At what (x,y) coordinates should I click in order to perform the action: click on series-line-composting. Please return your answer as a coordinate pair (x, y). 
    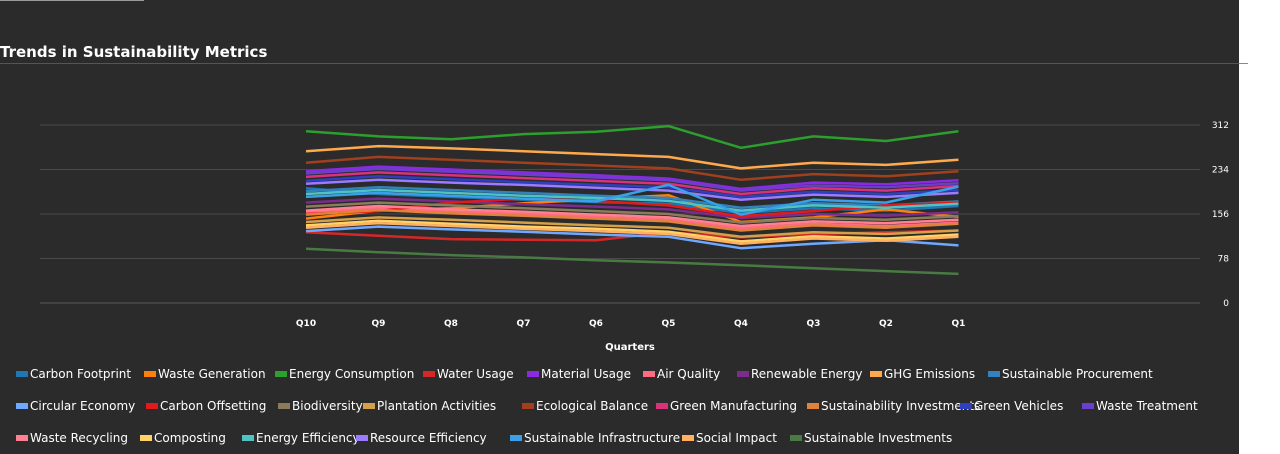
    Looking at the image, I should click on (632, 231).